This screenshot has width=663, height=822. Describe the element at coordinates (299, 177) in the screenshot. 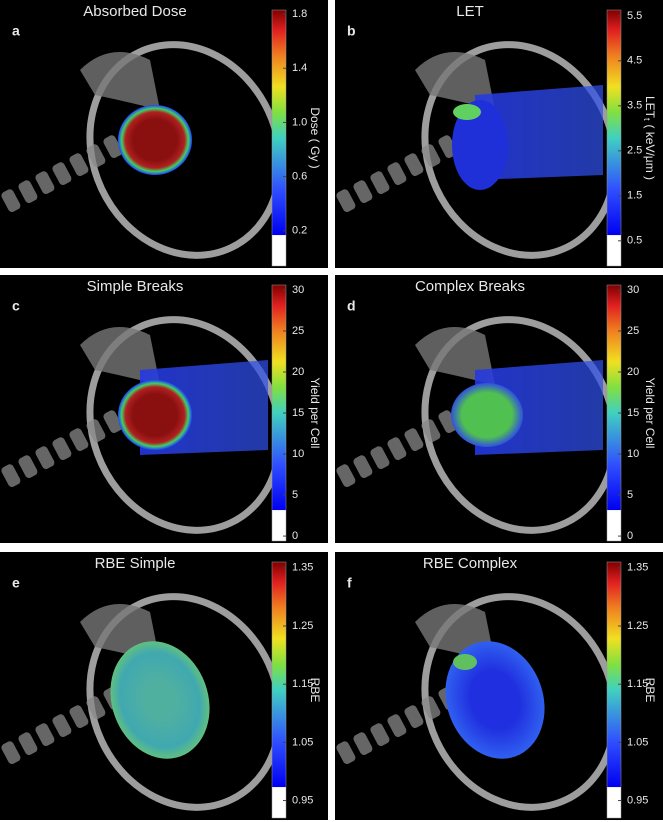

I see `colorbar-tick-label: 0.6` at that location.